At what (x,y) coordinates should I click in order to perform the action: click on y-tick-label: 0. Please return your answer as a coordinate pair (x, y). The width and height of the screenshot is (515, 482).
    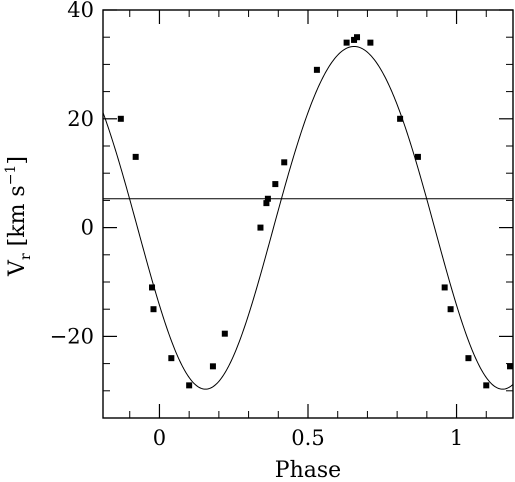
    Looking at the image, I should click on (87, 228).